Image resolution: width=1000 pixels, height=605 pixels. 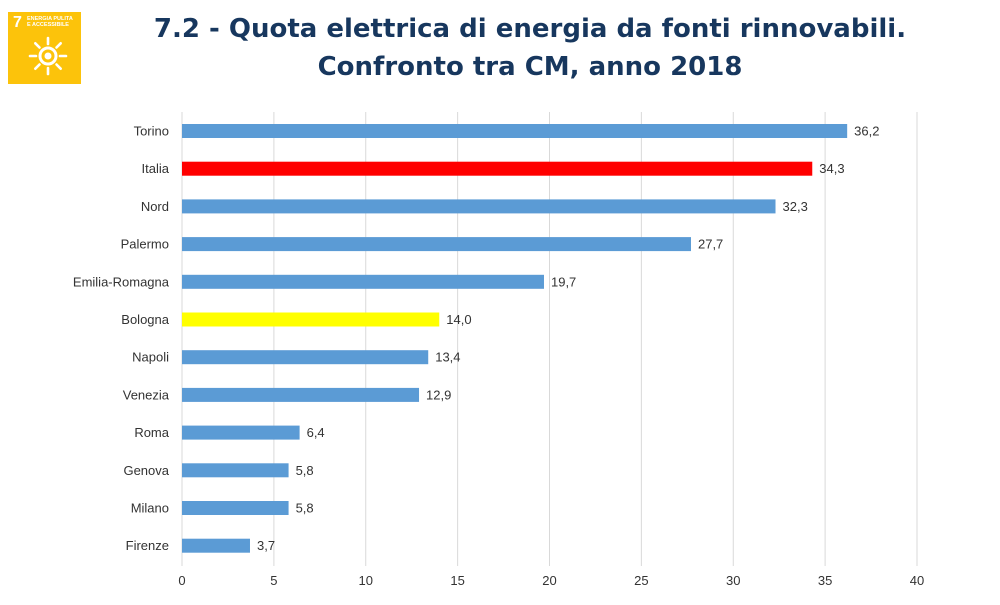 What do you see at coordinates (147, 545) in the screenshot?
I see `category-label: Firenze` at bounding box center [147, 545].